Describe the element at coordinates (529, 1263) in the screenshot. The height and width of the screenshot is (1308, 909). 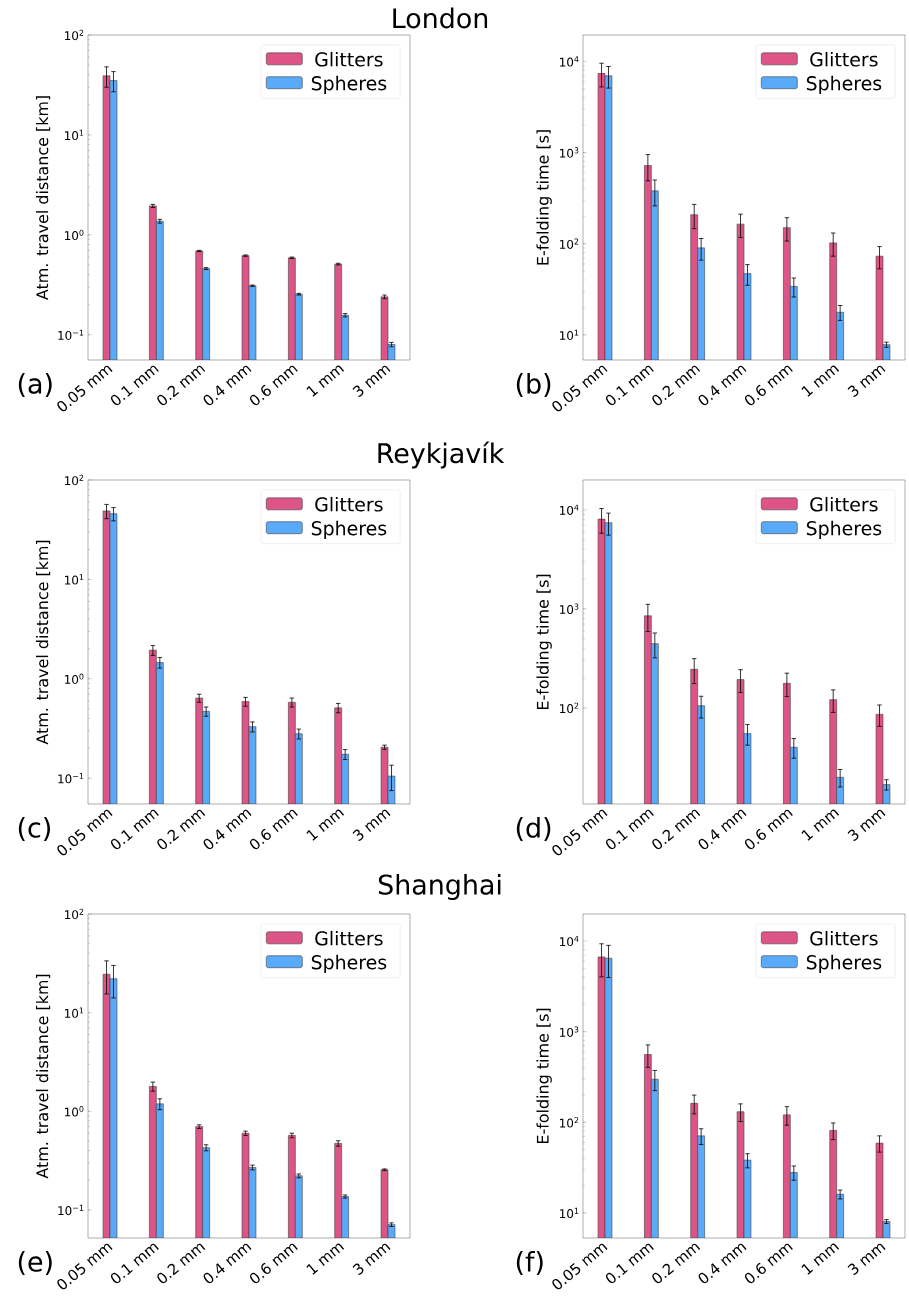
I see `text: (f)` at that location.